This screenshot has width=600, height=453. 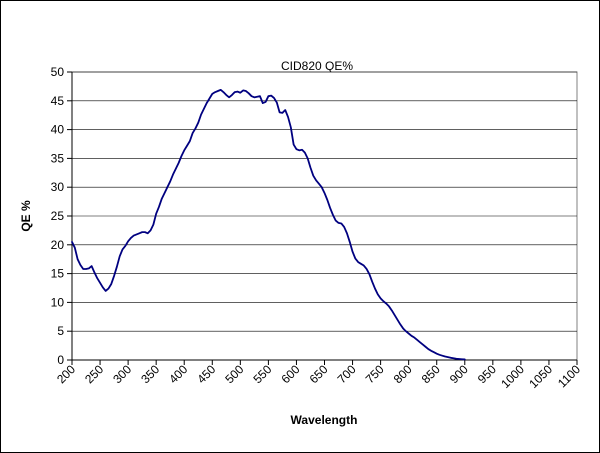 I want to click on y-tick-labels: 0 5 10 15 20 25 30 35 40 45 50, so click(x=61, y=216).